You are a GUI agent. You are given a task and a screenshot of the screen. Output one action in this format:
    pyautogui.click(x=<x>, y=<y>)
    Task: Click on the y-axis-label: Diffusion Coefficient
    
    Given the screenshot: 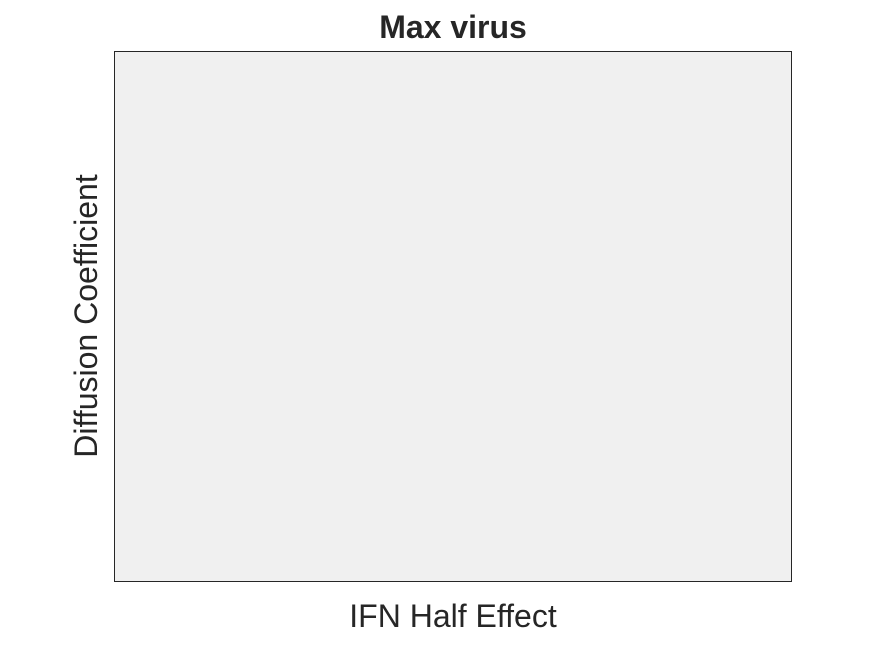 What is the action you would take?
    pyautogui.click(x=86, y=316)
    